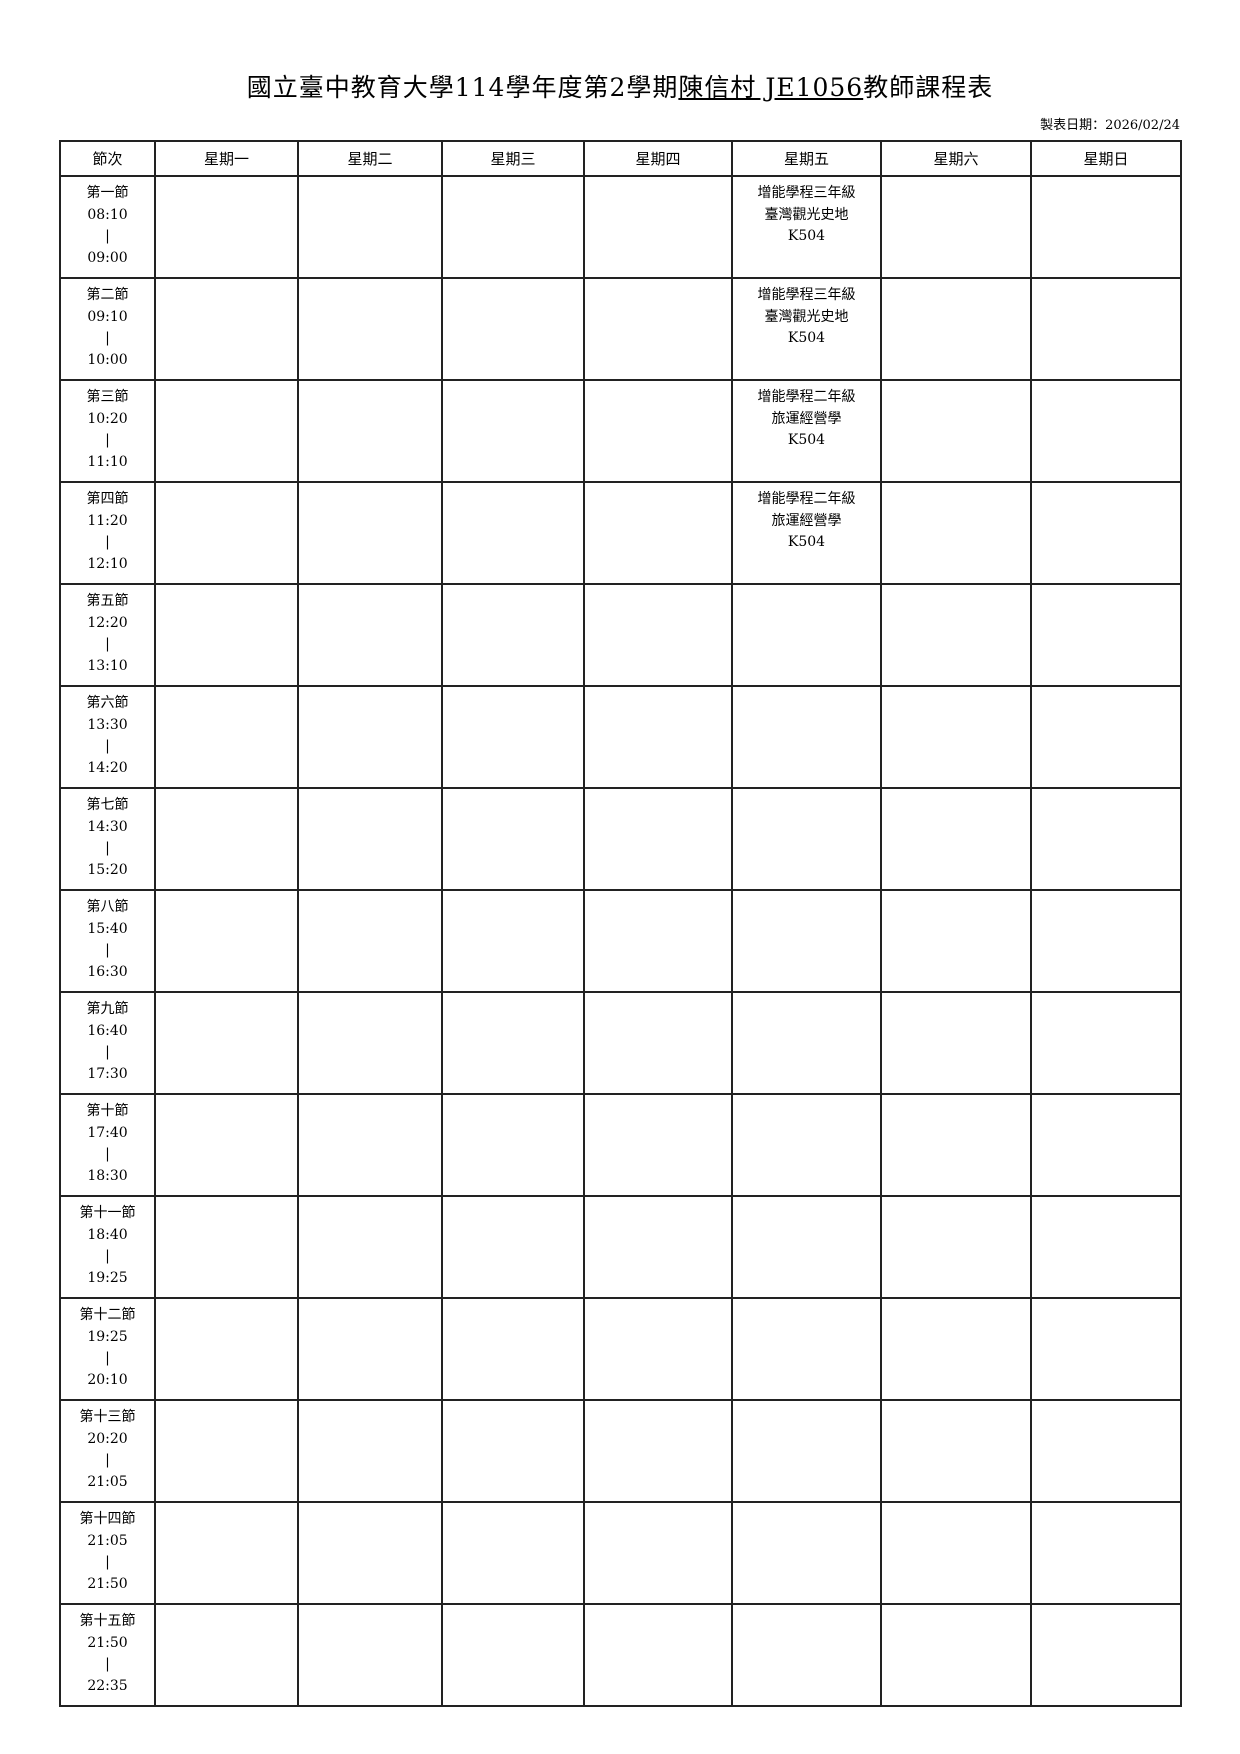 Image resolution: width=1240 pixels, height=1754 pixels. What do you see at coordinates (107, 1438) in the screenshot?
I see `period-start: 20:20` at bounding box center [107, 1438].